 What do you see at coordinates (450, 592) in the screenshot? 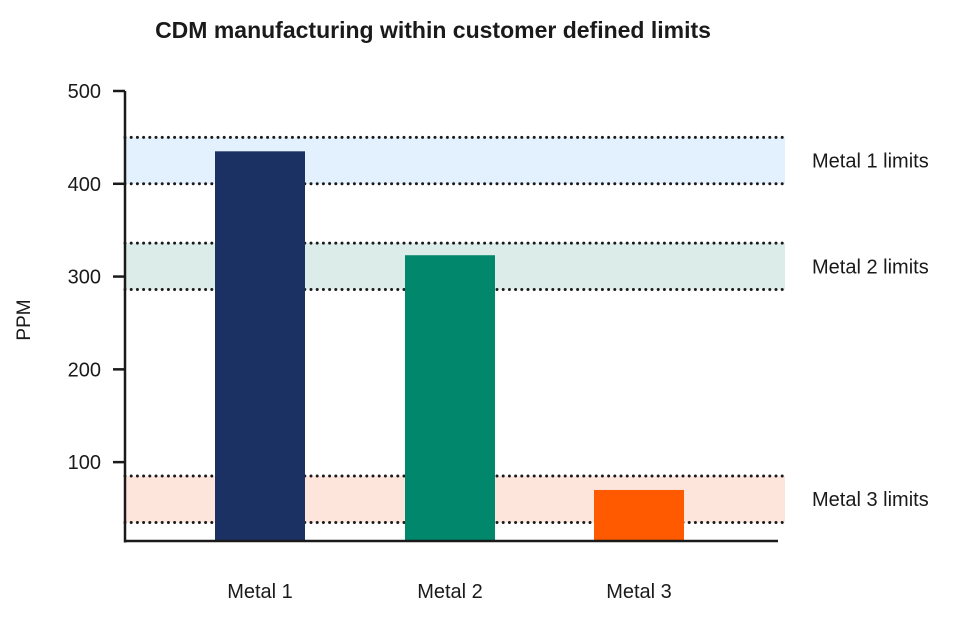
I see `x-tick-label: Metal 2` at bounding box center [450, 592].